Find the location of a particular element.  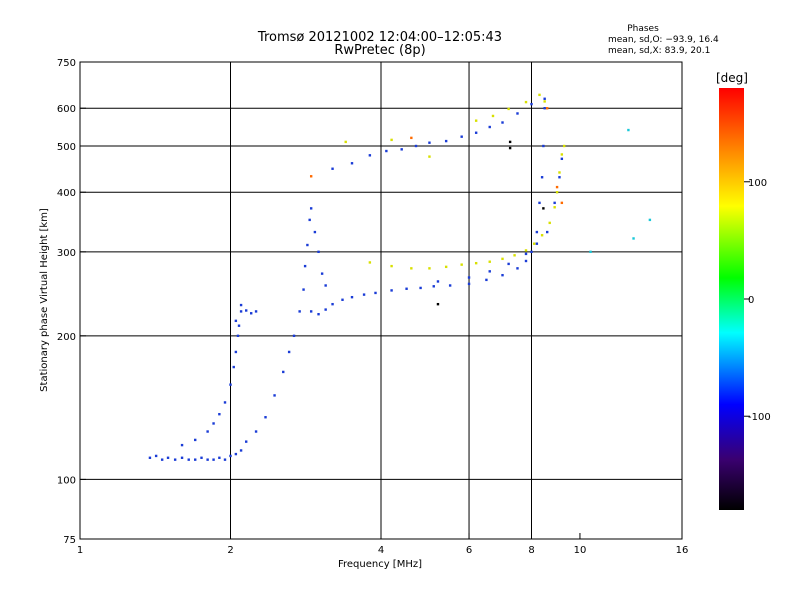

stats-heading: Phases is located at coordinates (643, 29).